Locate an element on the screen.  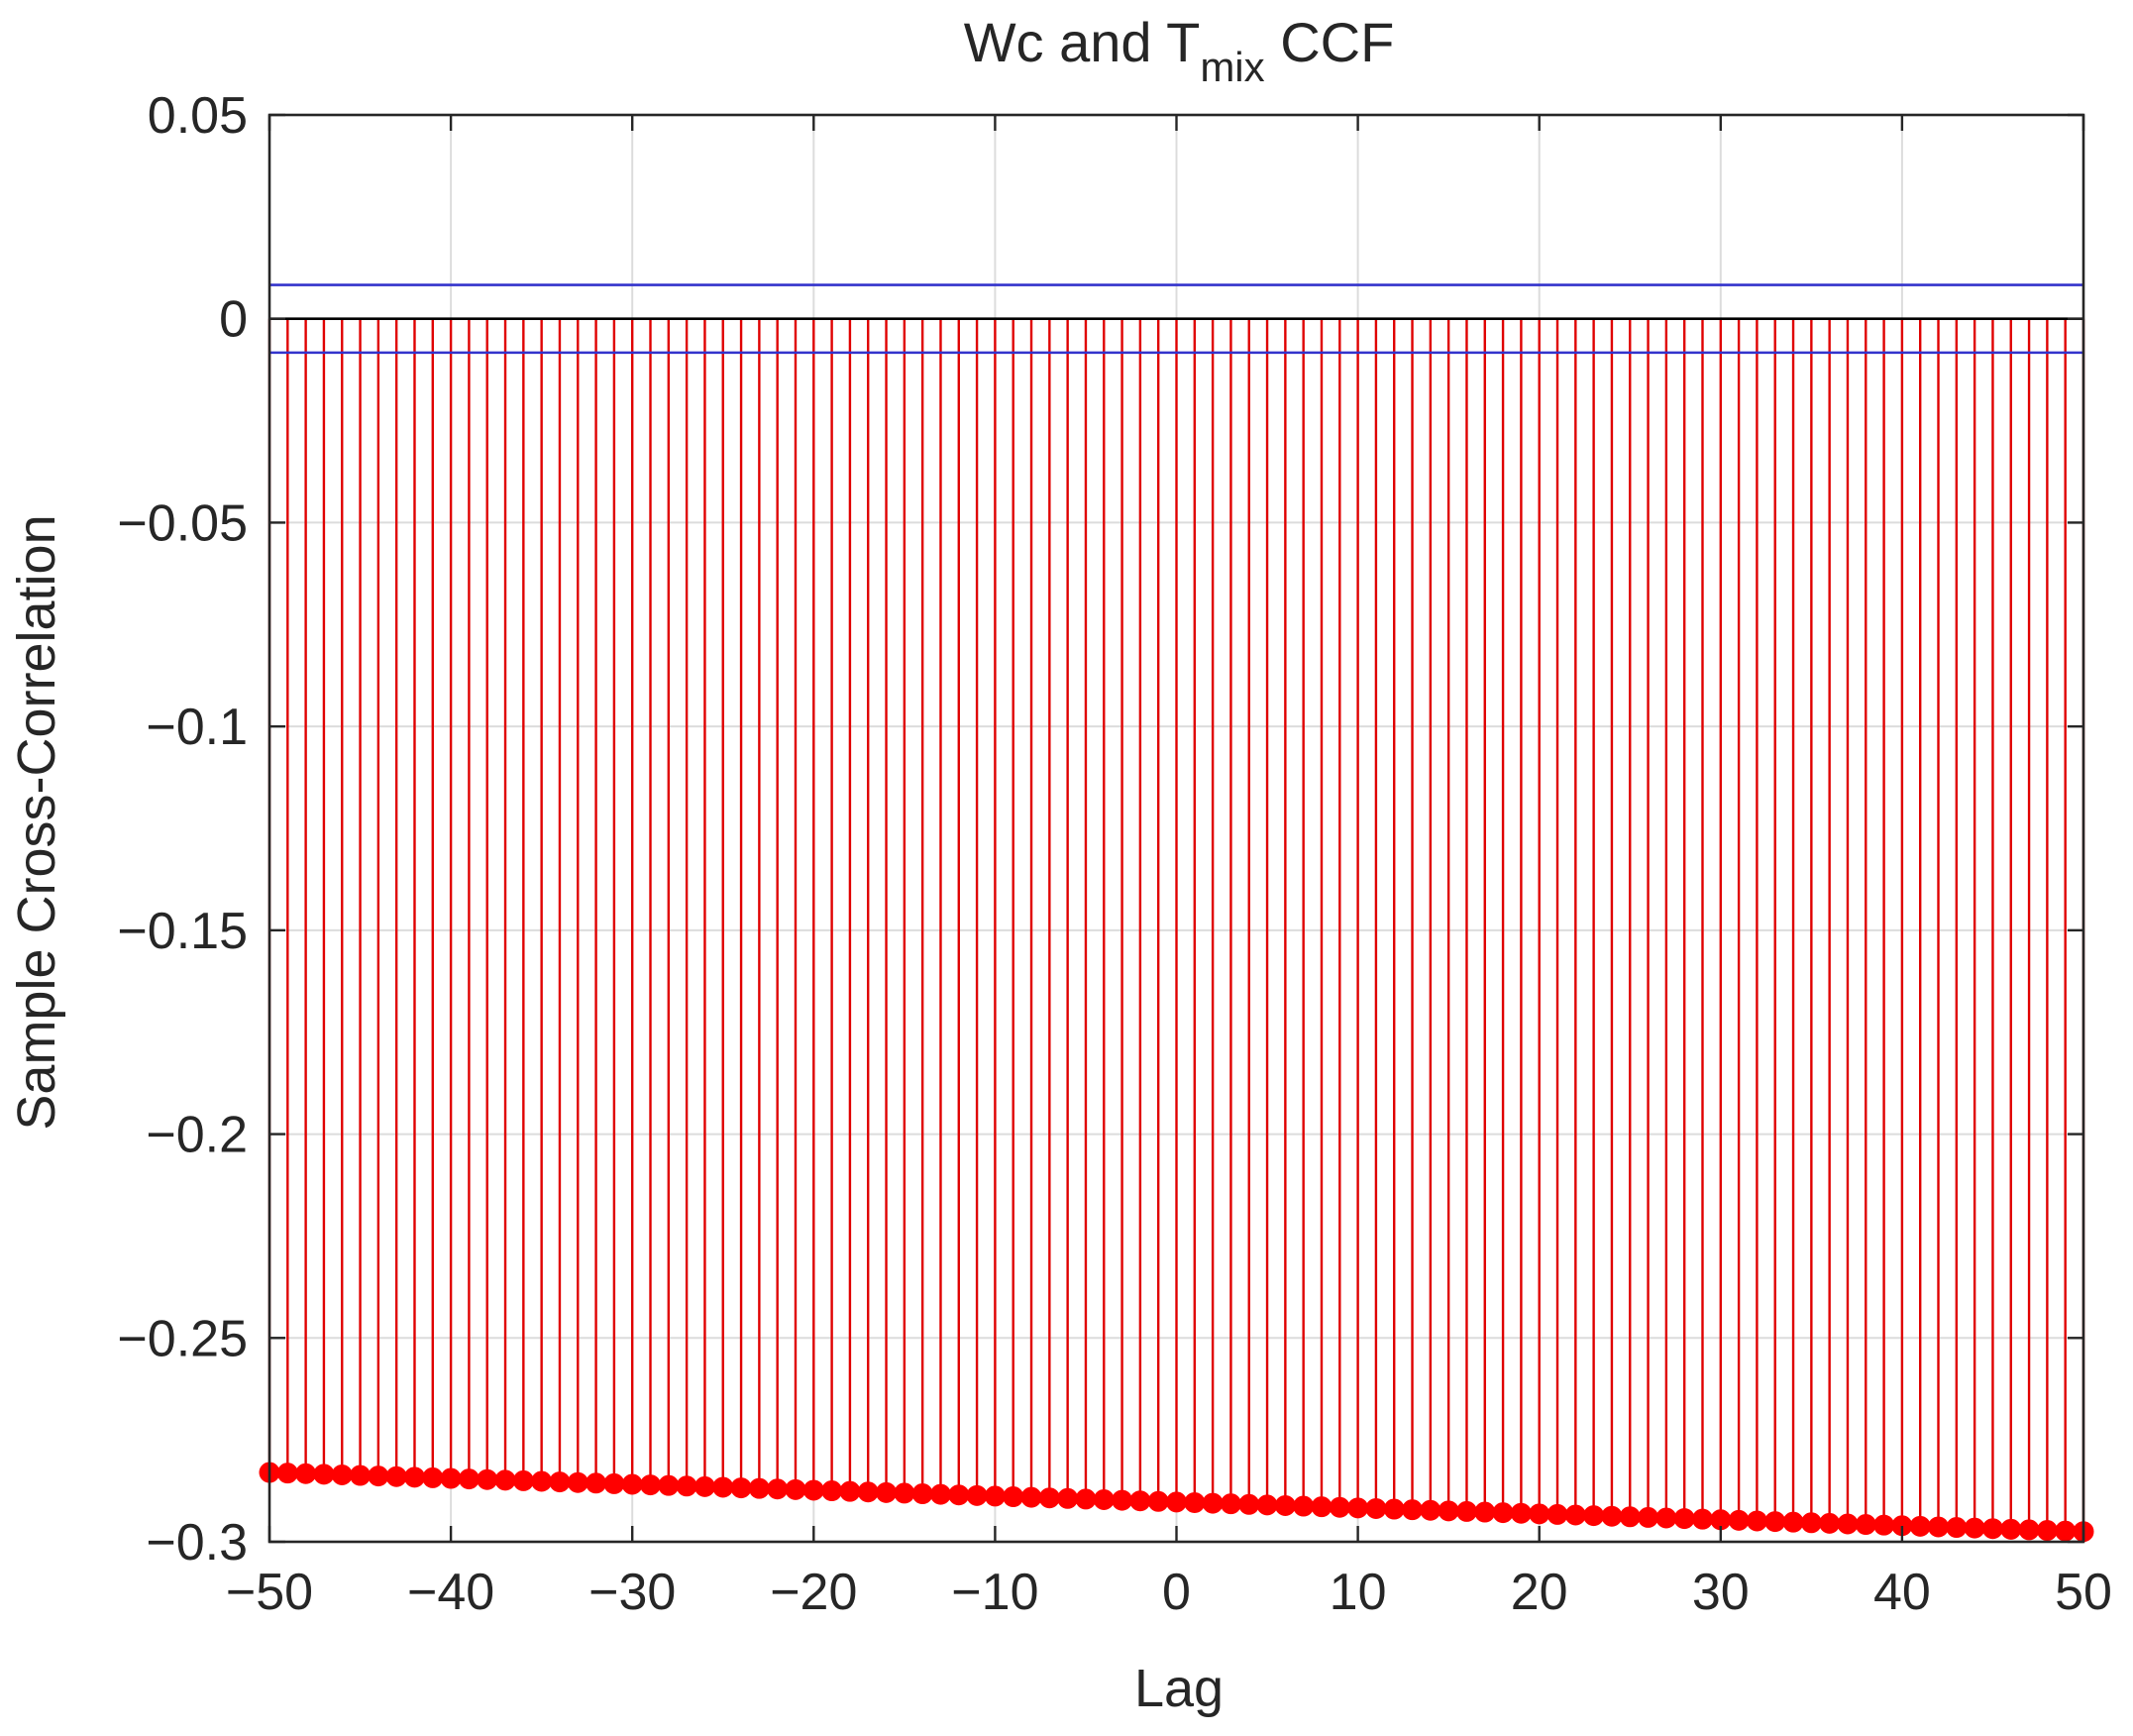
x-tick-label: −50 is located at coordinates (269, 1592).